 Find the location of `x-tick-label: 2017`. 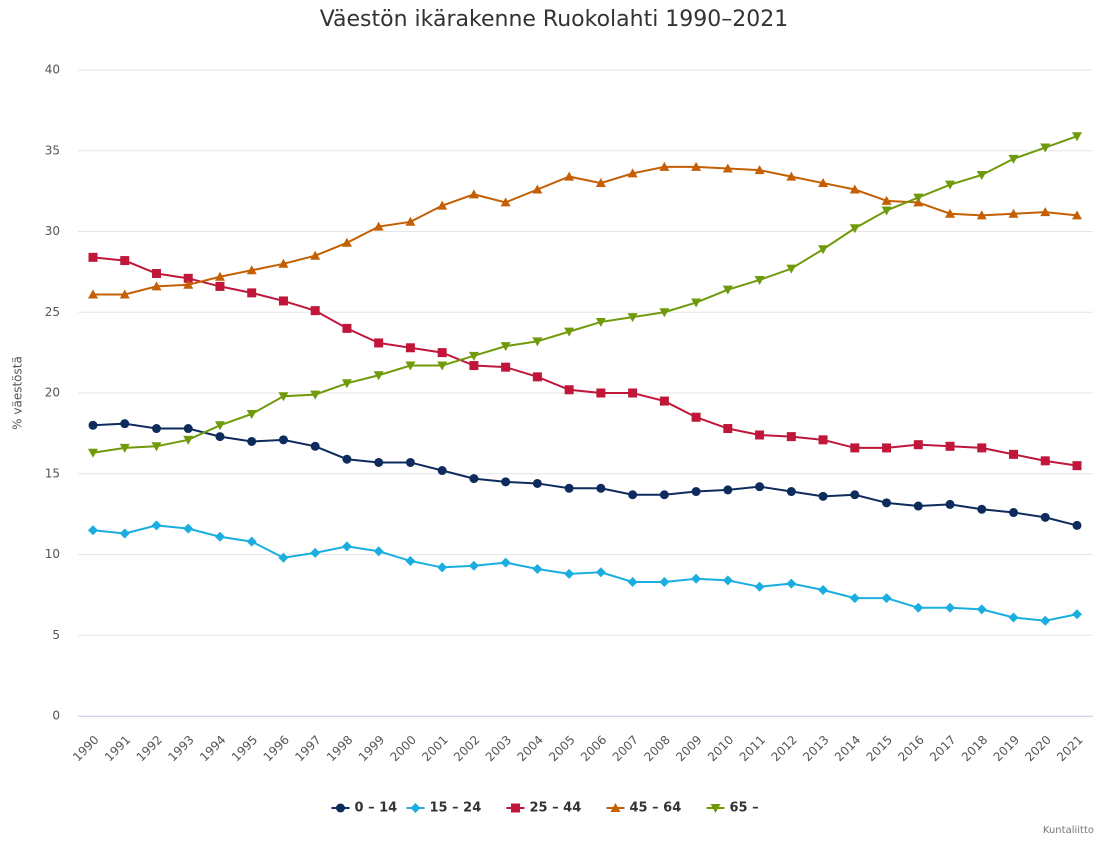

x-tick-label: 2017 is located at coordinates (942, 748).